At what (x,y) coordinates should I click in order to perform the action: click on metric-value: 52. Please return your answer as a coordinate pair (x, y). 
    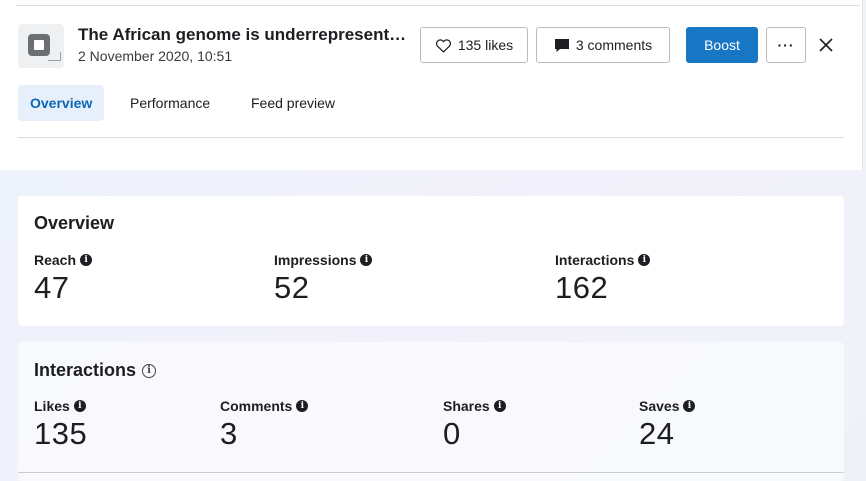
    Looking at the image, I should click on (292, 287).